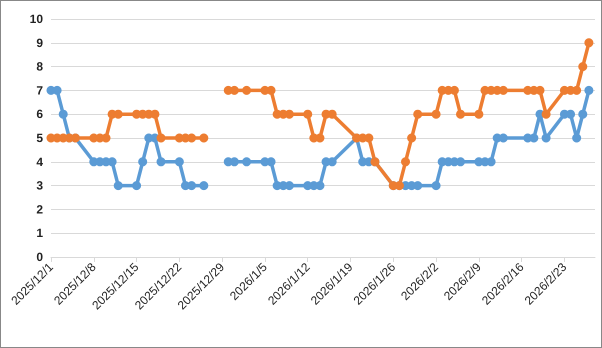  What do you see at coordinates (40, 43) in the screenshot?
I see `y-tick-label: 9` at bounding box center [40, 43].